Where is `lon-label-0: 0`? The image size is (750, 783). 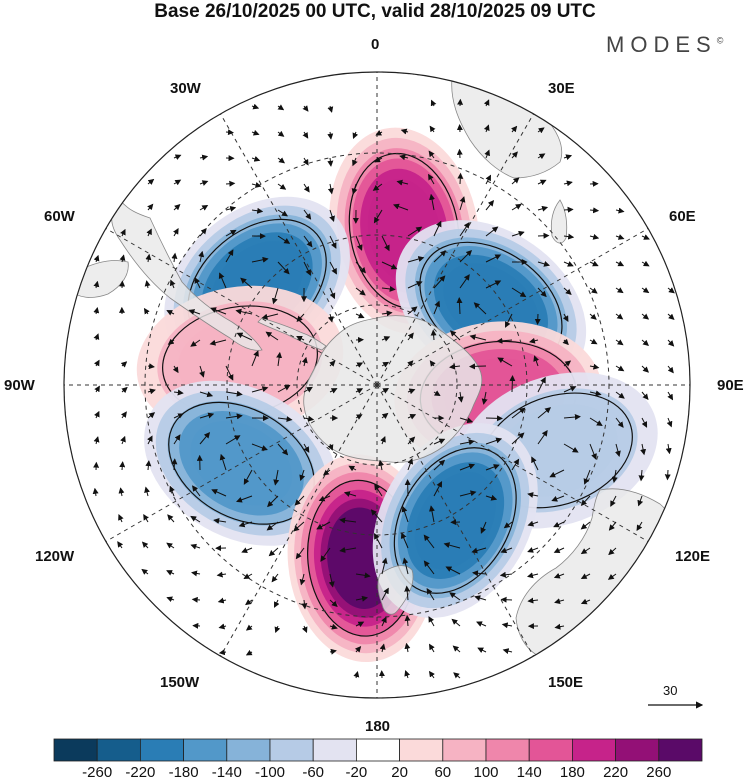 lon-label-0: 0 is located at coordinates (375, 44).